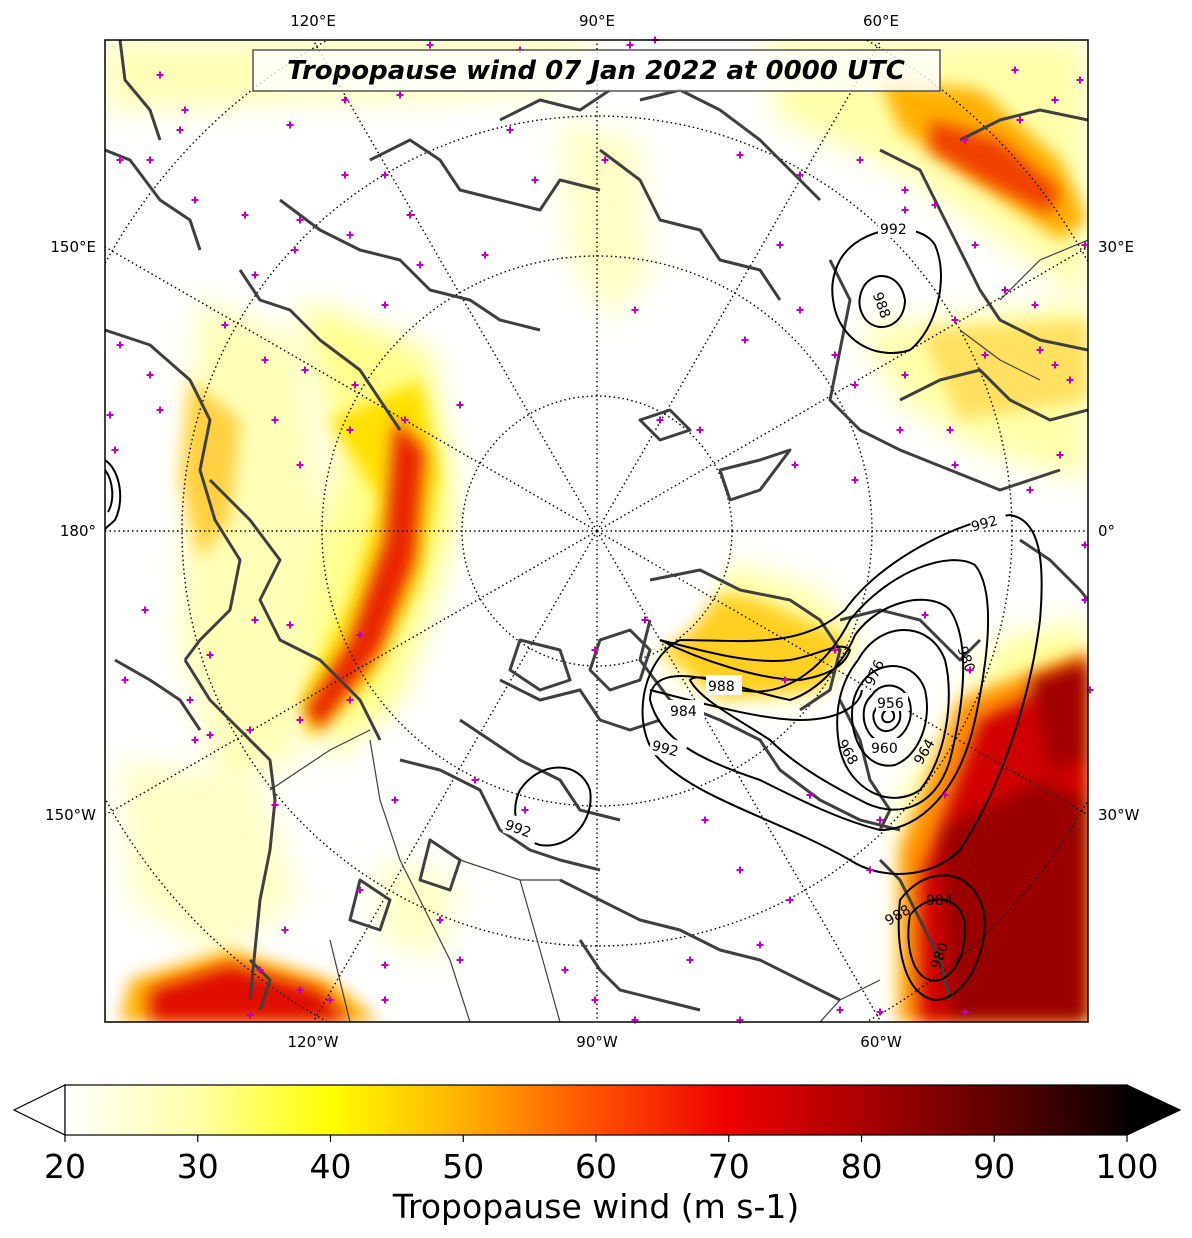  What do you see at coordinates (884, 749) in the screenshot?
I see `contour-label: 960` at bounding box center [884, 749].